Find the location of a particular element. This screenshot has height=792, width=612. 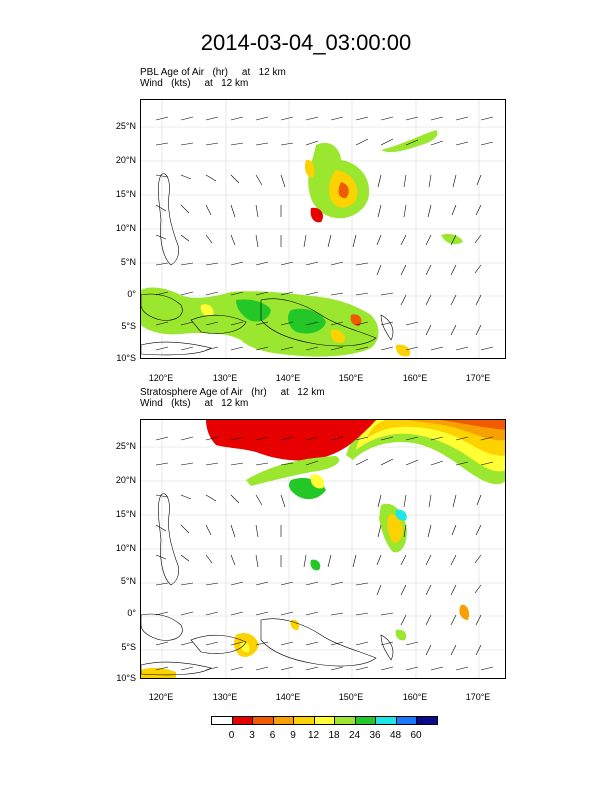

colorbar-label: 48 is located at coordinates (395, 735).